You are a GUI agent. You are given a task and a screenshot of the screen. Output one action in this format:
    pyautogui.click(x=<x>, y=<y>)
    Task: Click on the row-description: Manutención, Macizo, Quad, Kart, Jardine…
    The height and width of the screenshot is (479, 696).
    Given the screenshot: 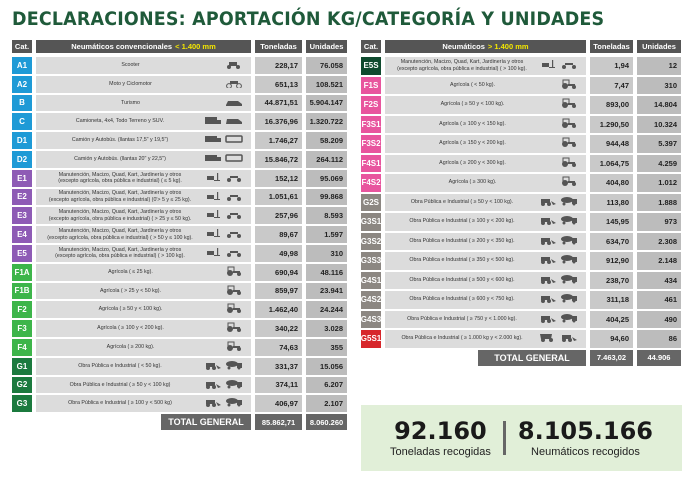 What is the action you would take?
    pyautogui.click(x=143, y=216)
    